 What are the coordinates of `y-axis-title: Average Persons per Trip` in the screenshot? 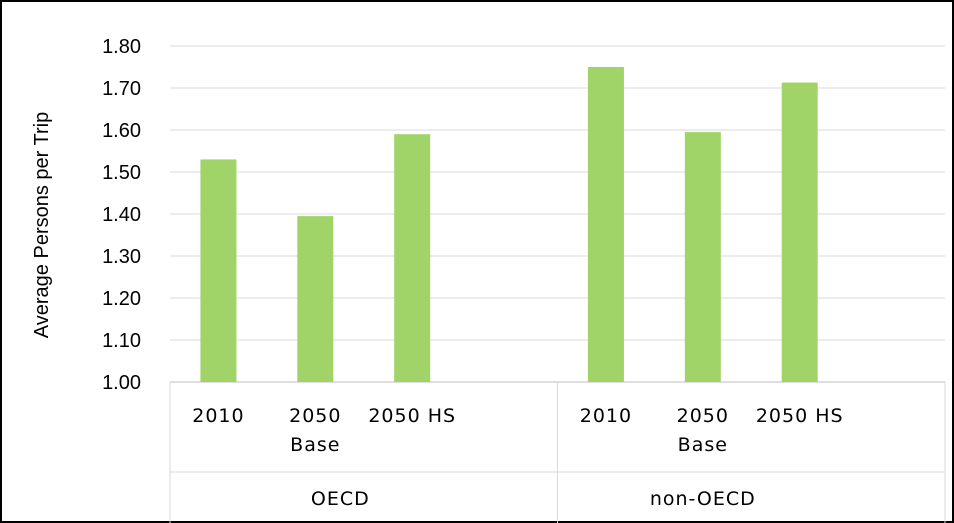 It's located at (42, 225).